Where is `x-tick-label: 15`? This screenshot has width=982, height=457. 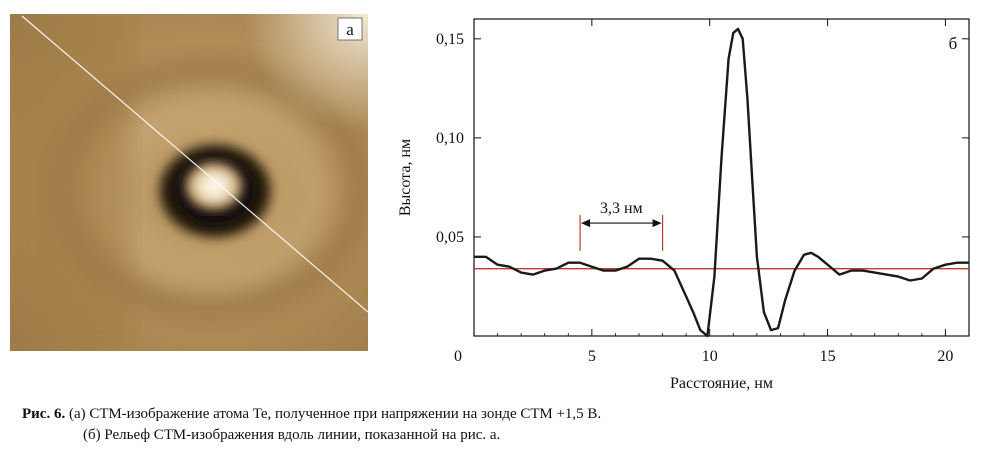 x-tick-label: 15 is located at coordinates (828, 356).